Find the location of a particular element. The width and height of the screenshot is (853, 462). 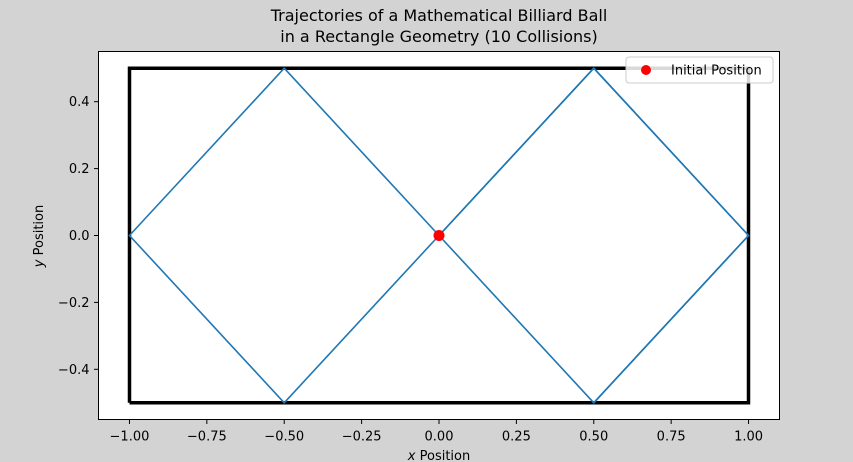

y-tick-label: 0.2 is located at coordinates (79, 169).